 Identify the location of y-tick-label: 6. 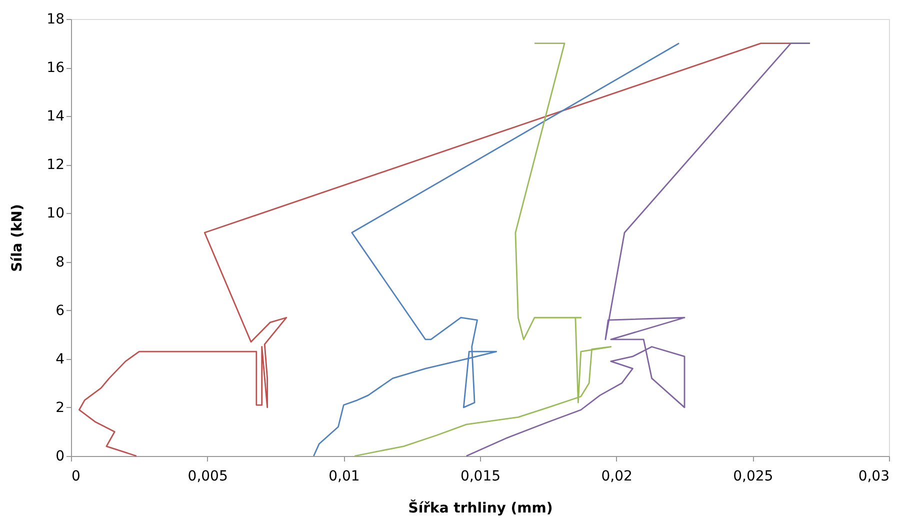
(60, 310).